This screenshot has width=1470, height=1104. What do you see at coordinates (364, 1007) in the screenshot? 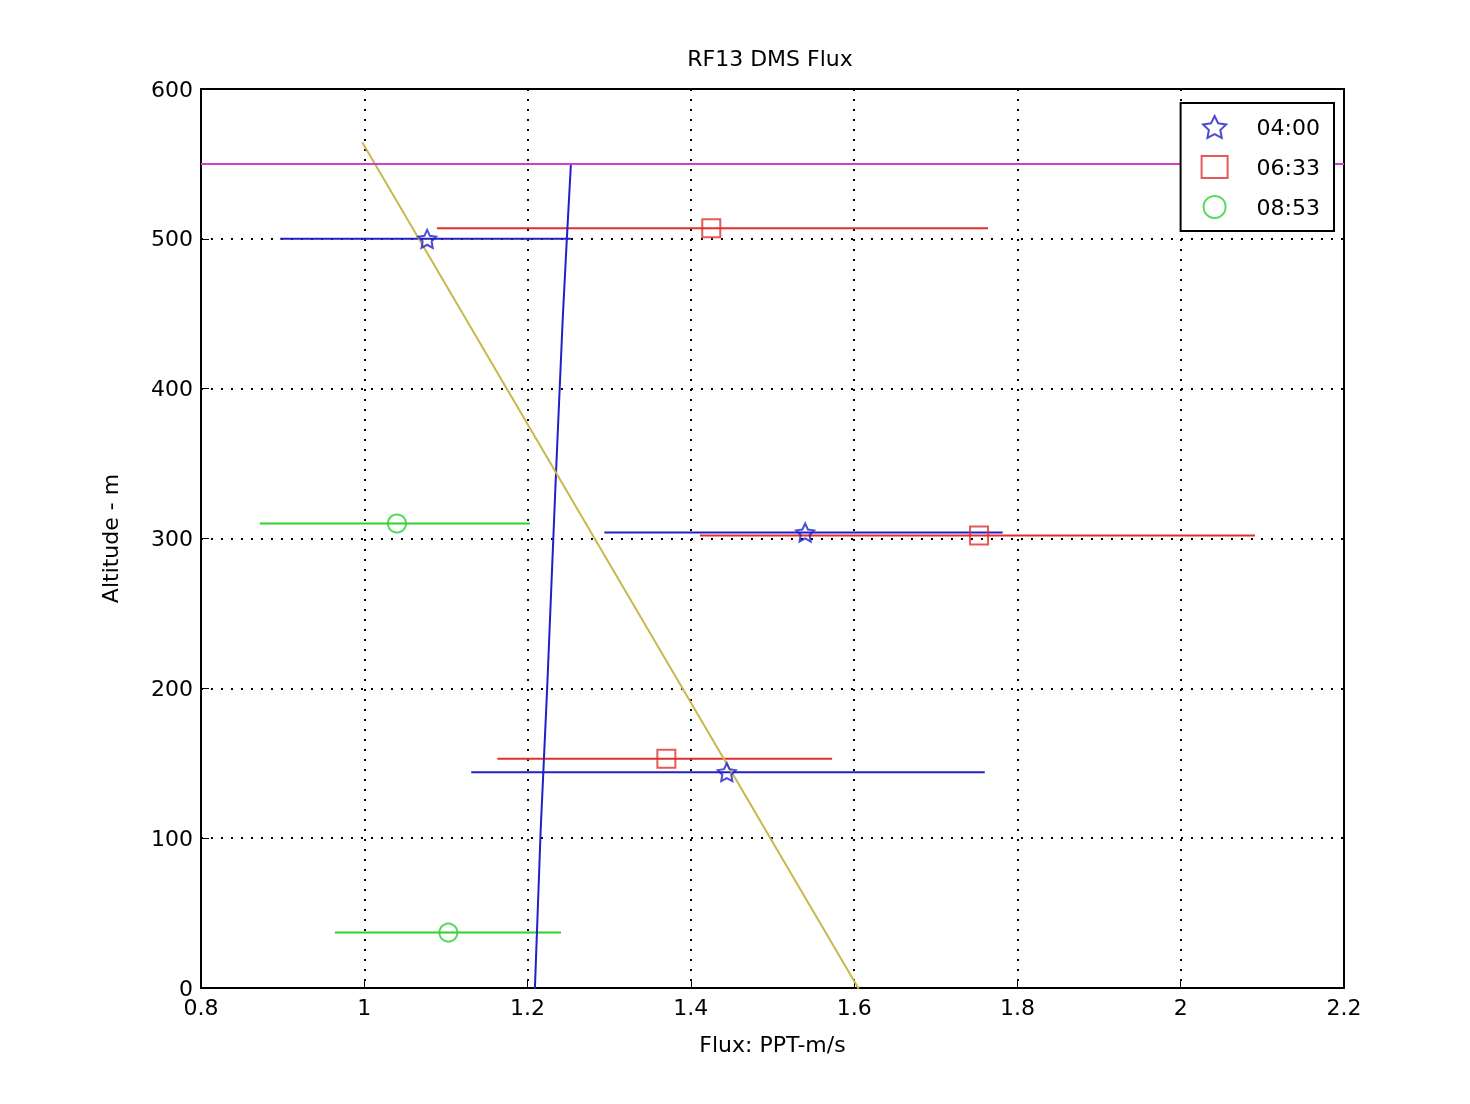
I see `x-tick-label: 1` at bounding box center [364, 1007].